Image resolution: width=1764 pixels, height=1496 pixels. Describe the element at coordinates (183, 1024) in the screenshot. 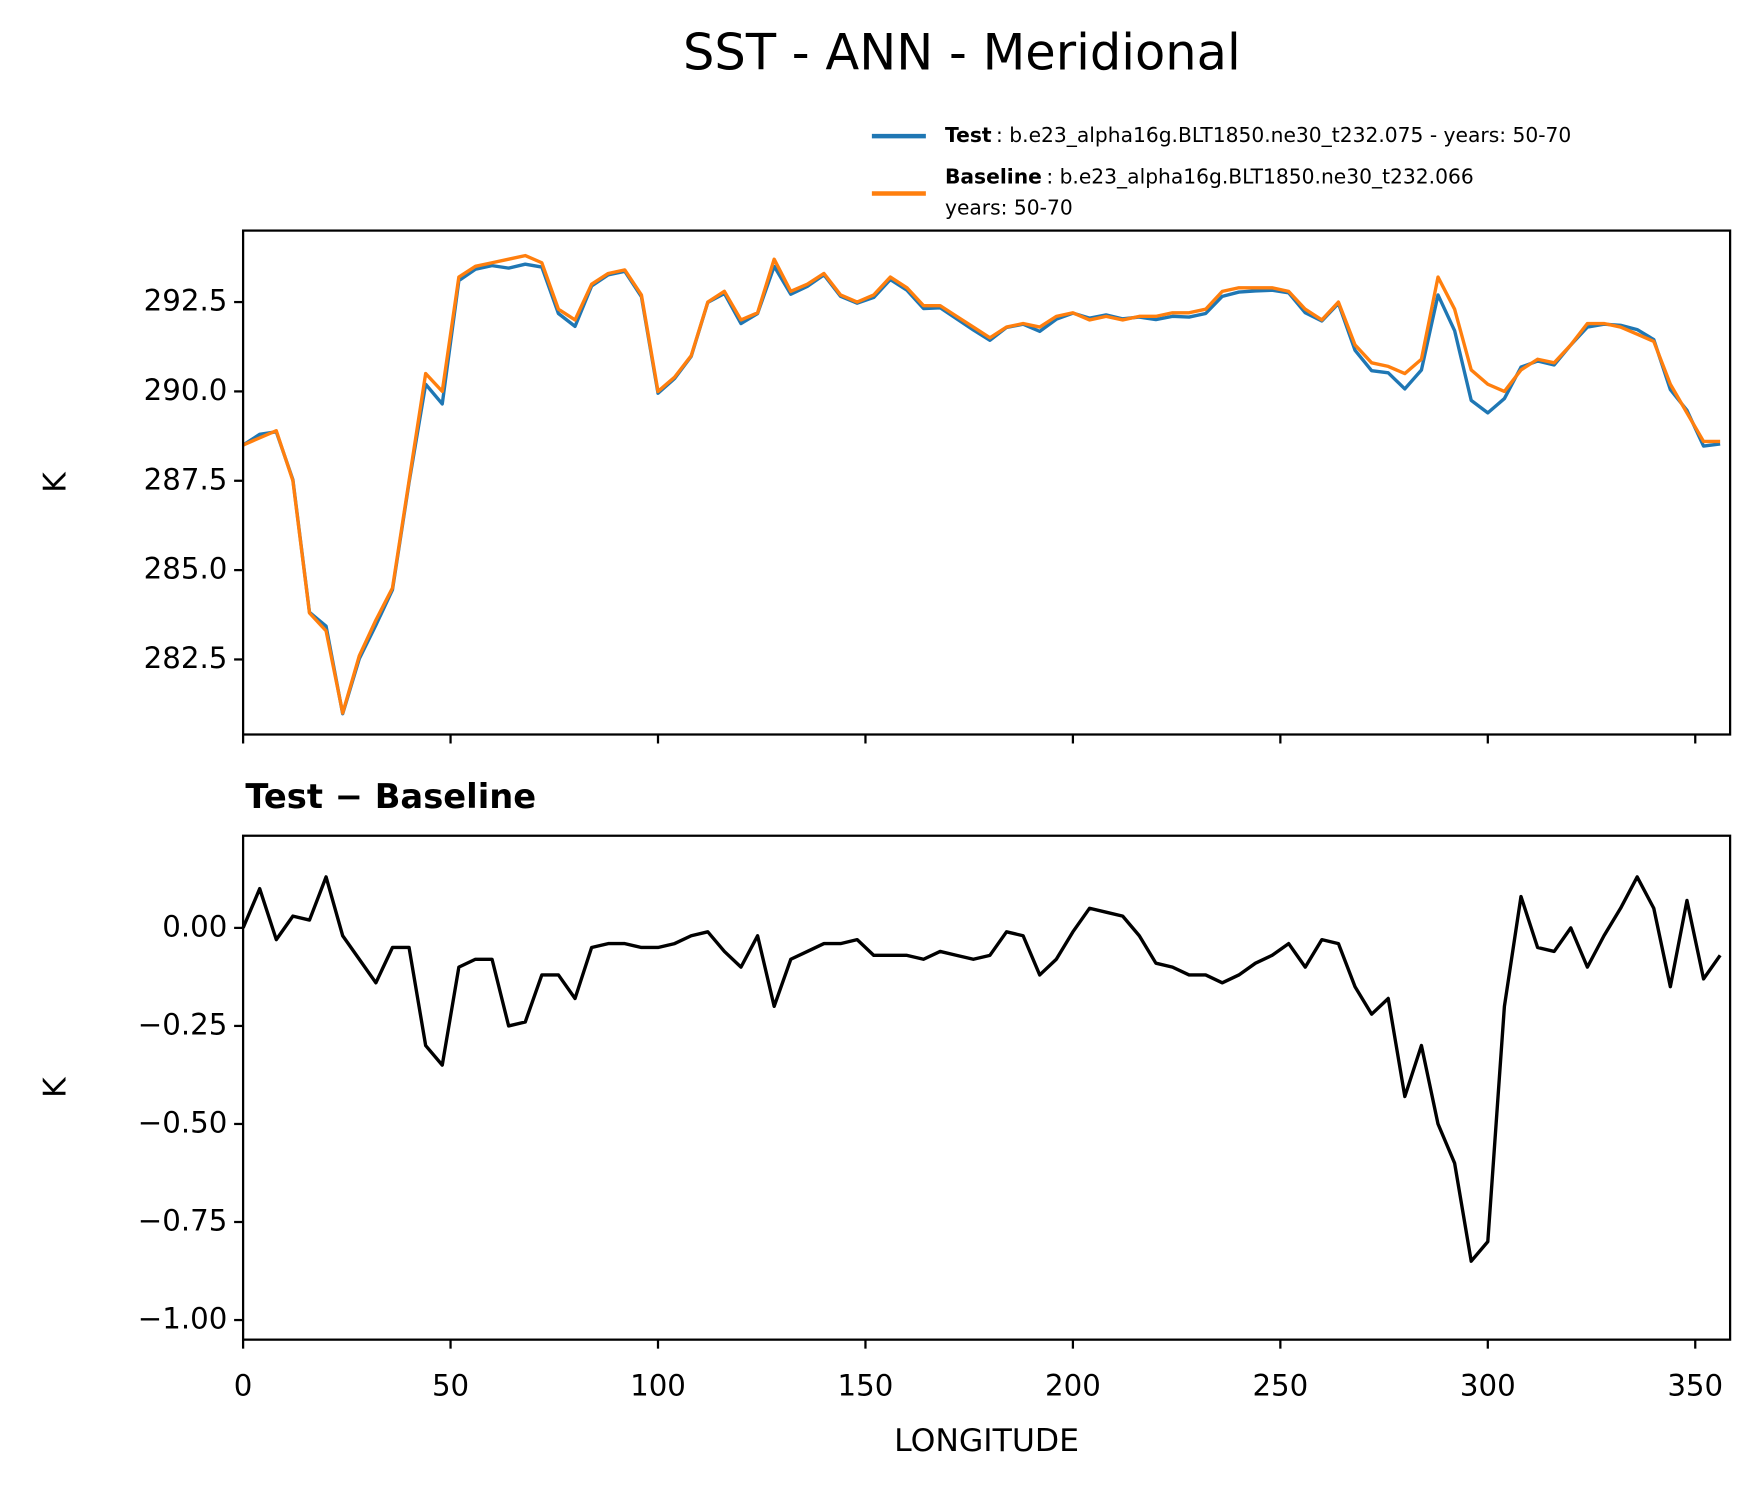

I see `y-tick-label: −0.25` at that location.